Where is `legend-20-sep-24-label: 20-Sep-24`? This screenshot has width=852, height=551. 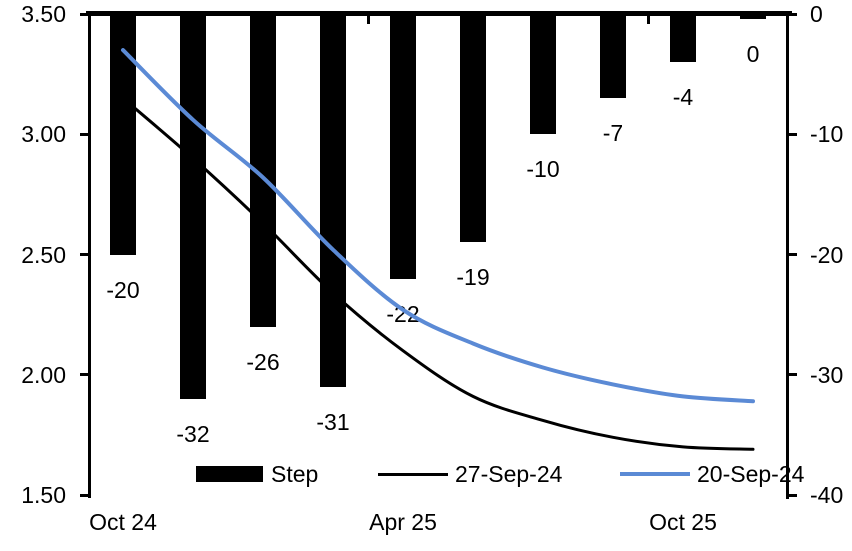 legend-20-sep-24-label: 20-Sep-24 is located at coordinates (751, 474).